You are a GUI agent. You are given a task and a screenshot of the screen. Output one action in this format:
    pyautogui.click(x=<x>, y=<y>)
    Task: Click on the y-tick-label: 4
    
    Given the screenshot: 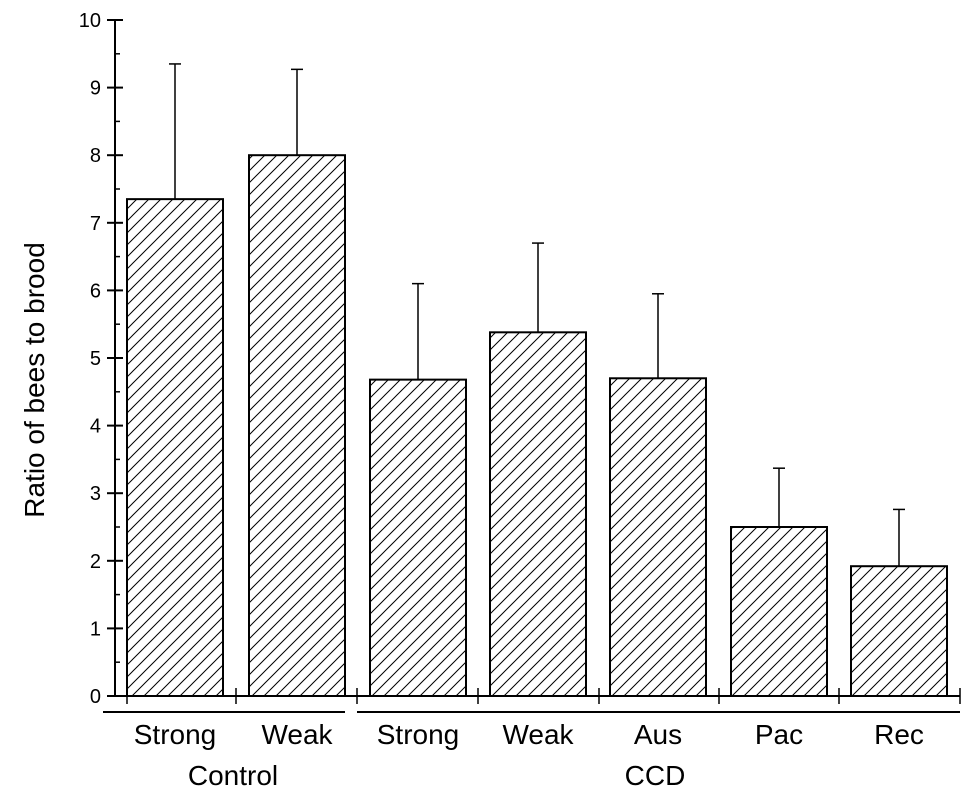 What is the action you would take?
    pyautogui.click(x=95, y=427)
    